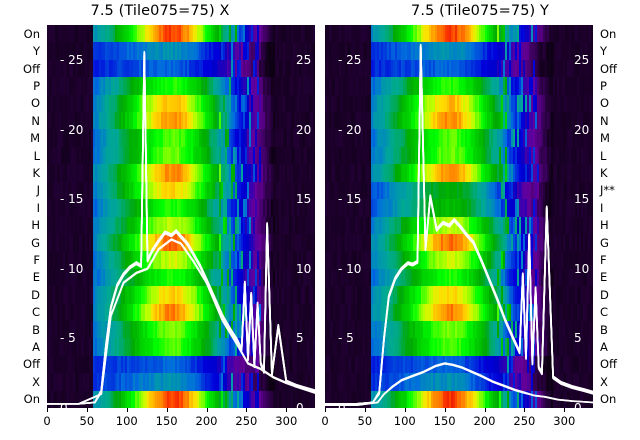 This screenshot has width=640, height=440. What do you see at coordinates (350, 199) in the screenshot?
I see `y-tick-inner-right: - 15` at bounding box center [350, 199].